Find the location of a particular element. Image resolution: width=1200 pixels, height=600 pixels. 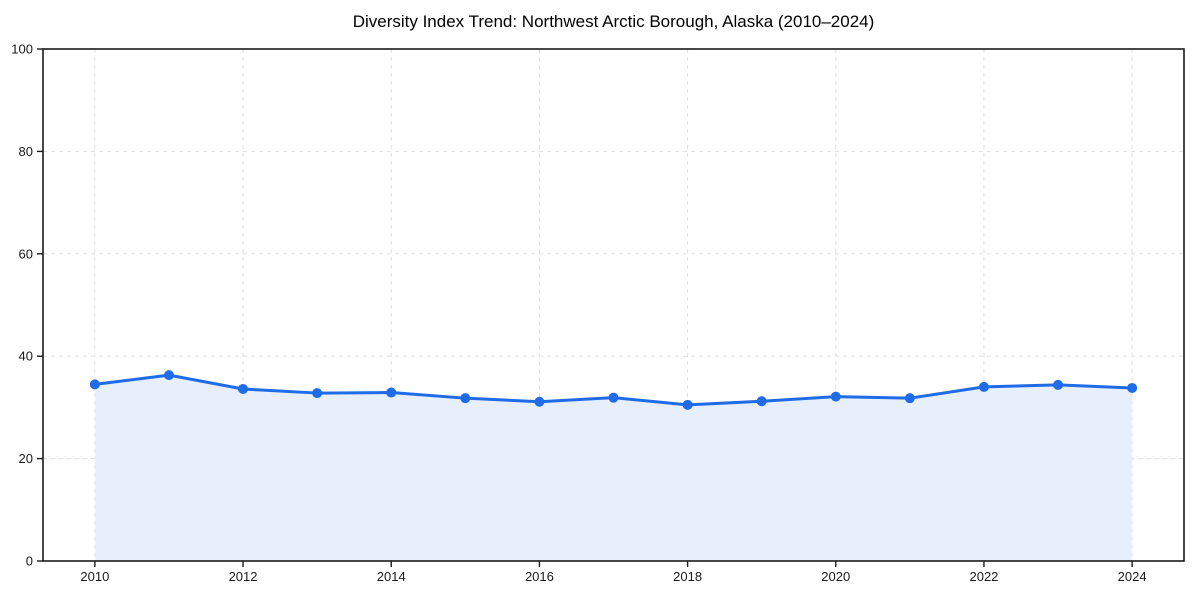

y-tick-label: 100 is located at coordinates (22, 49).